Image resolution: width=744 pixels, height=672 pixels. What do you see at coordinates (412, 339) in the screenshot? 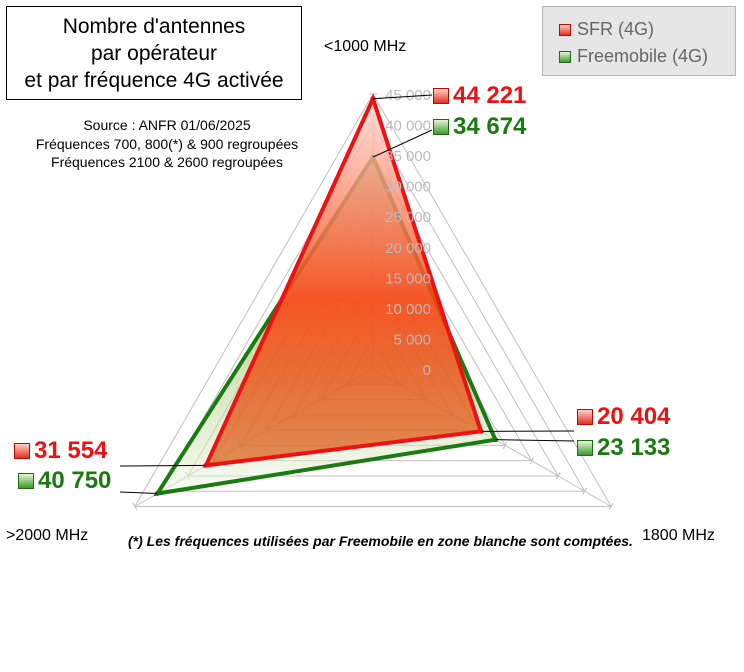
I see `radial-tick-label: 5 000` at bounding box center [412, 339].